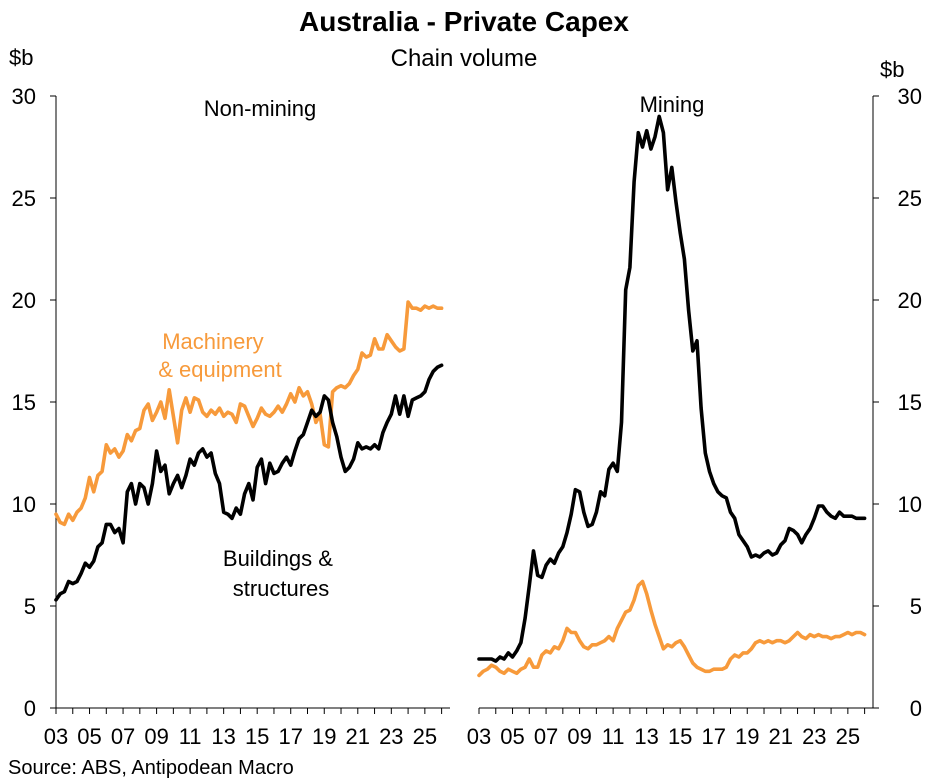  I want to click on annotation-machinery-line2: & equipment, so click(220, 369).